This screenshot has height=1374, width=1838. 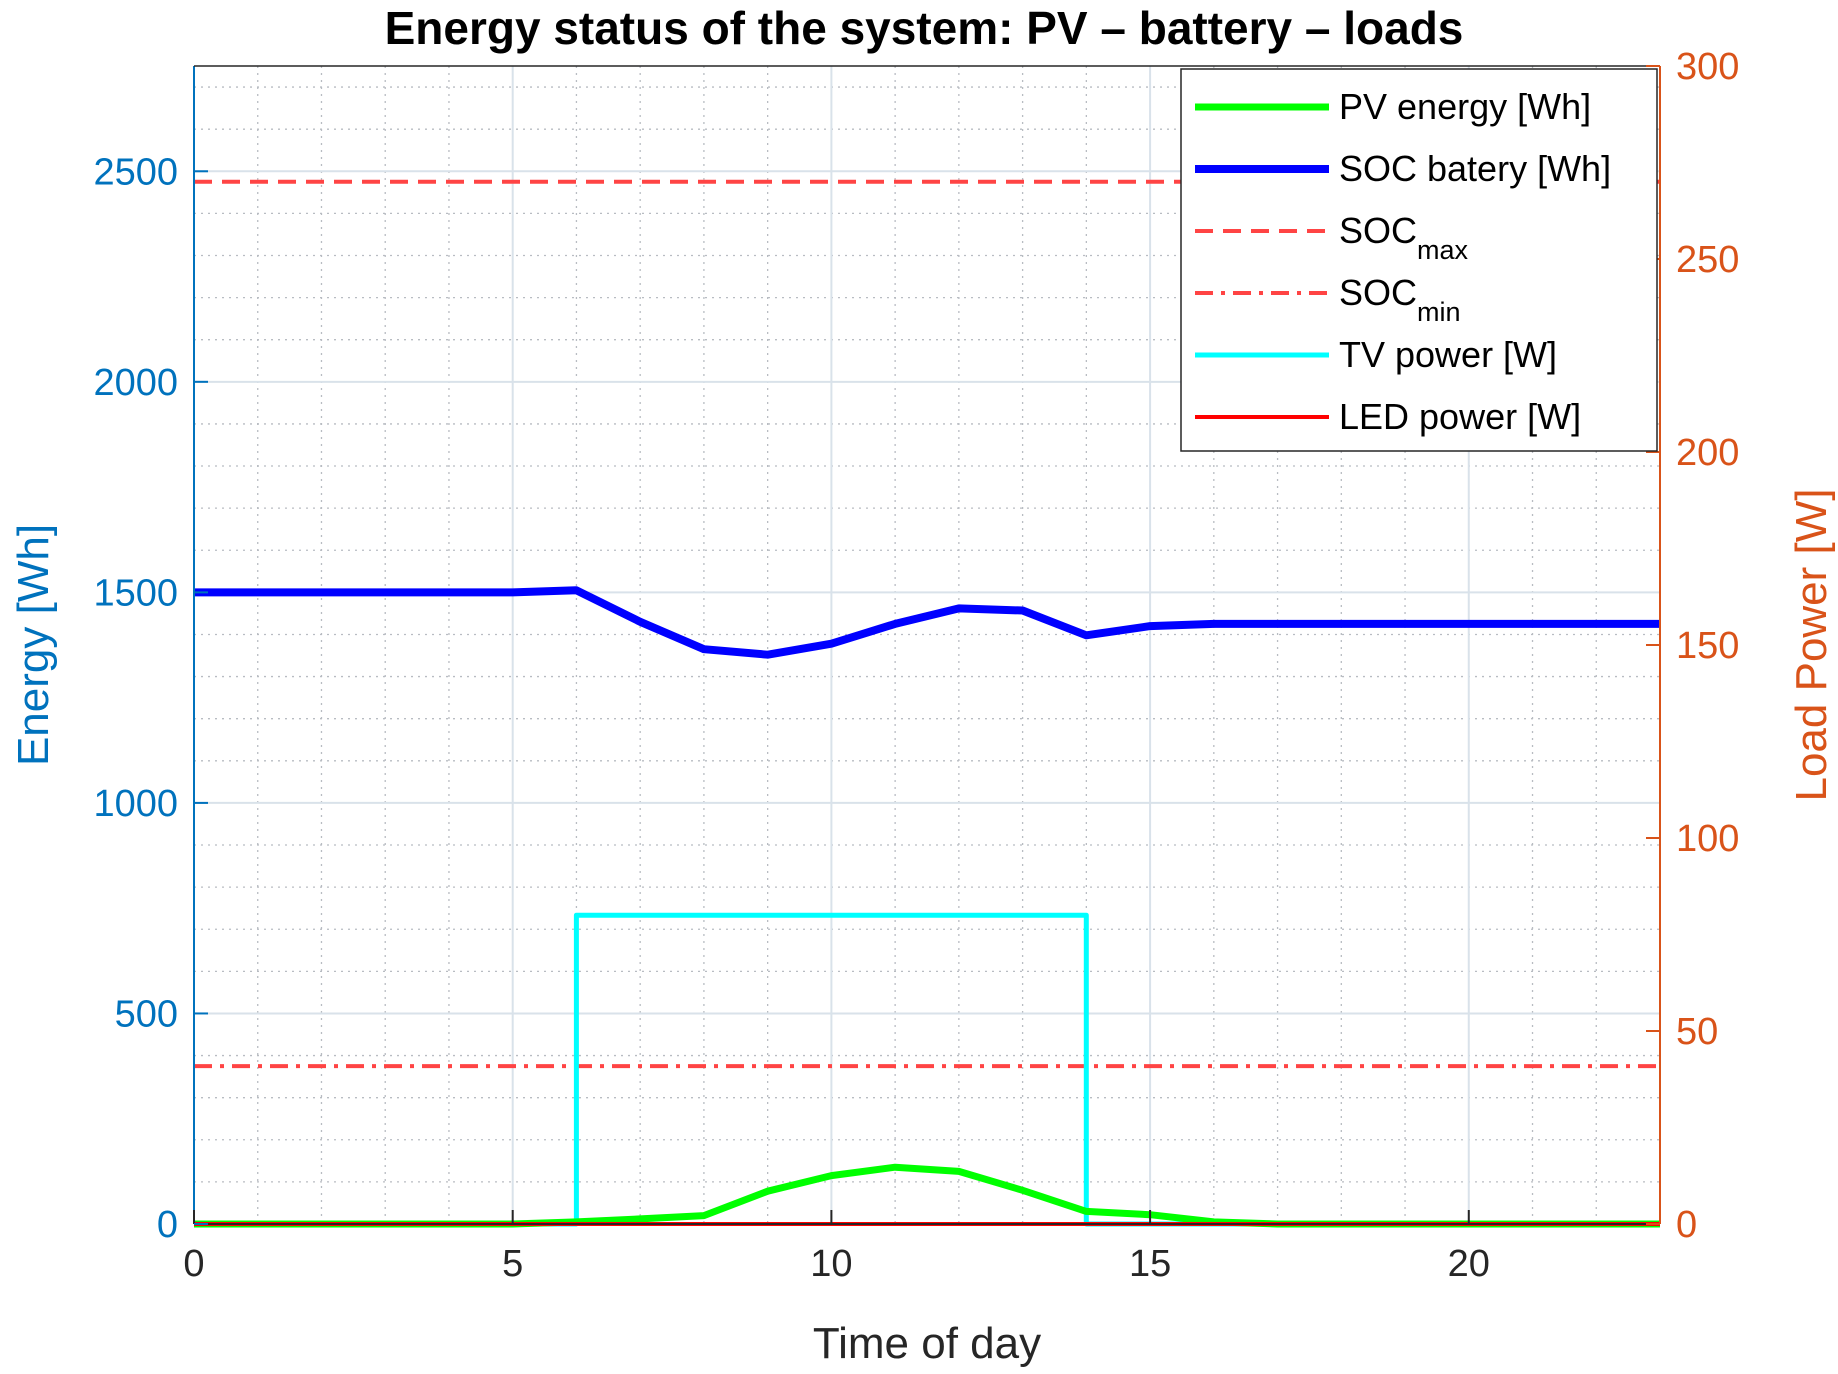 I want to click on y-tick-label-left: 500, so click(x=146, y=1014).